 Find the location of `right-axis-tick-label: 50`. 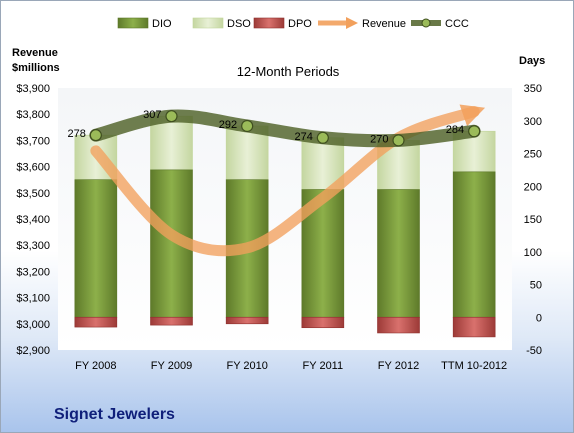

right-axis-tick-label: 50 is located at coordinates (536, 286).